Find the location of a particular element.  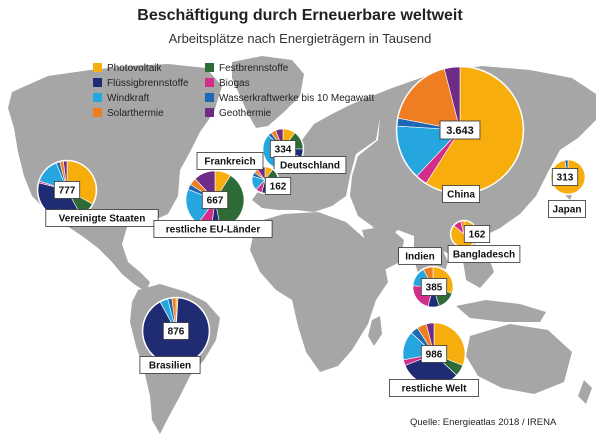

value-label: 385 is located at coordinates (434, 288).